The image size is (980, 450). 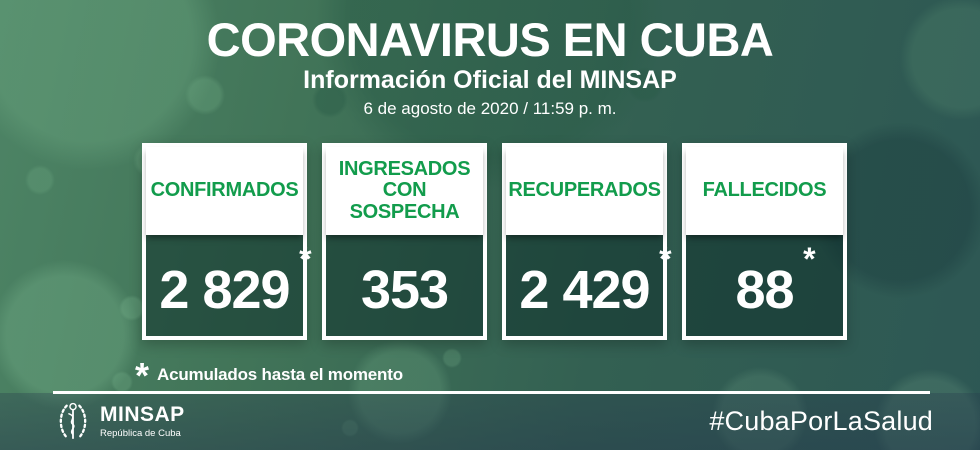 I want to click on stat-label: RECUPERADOS, so click(x=584, y=190).